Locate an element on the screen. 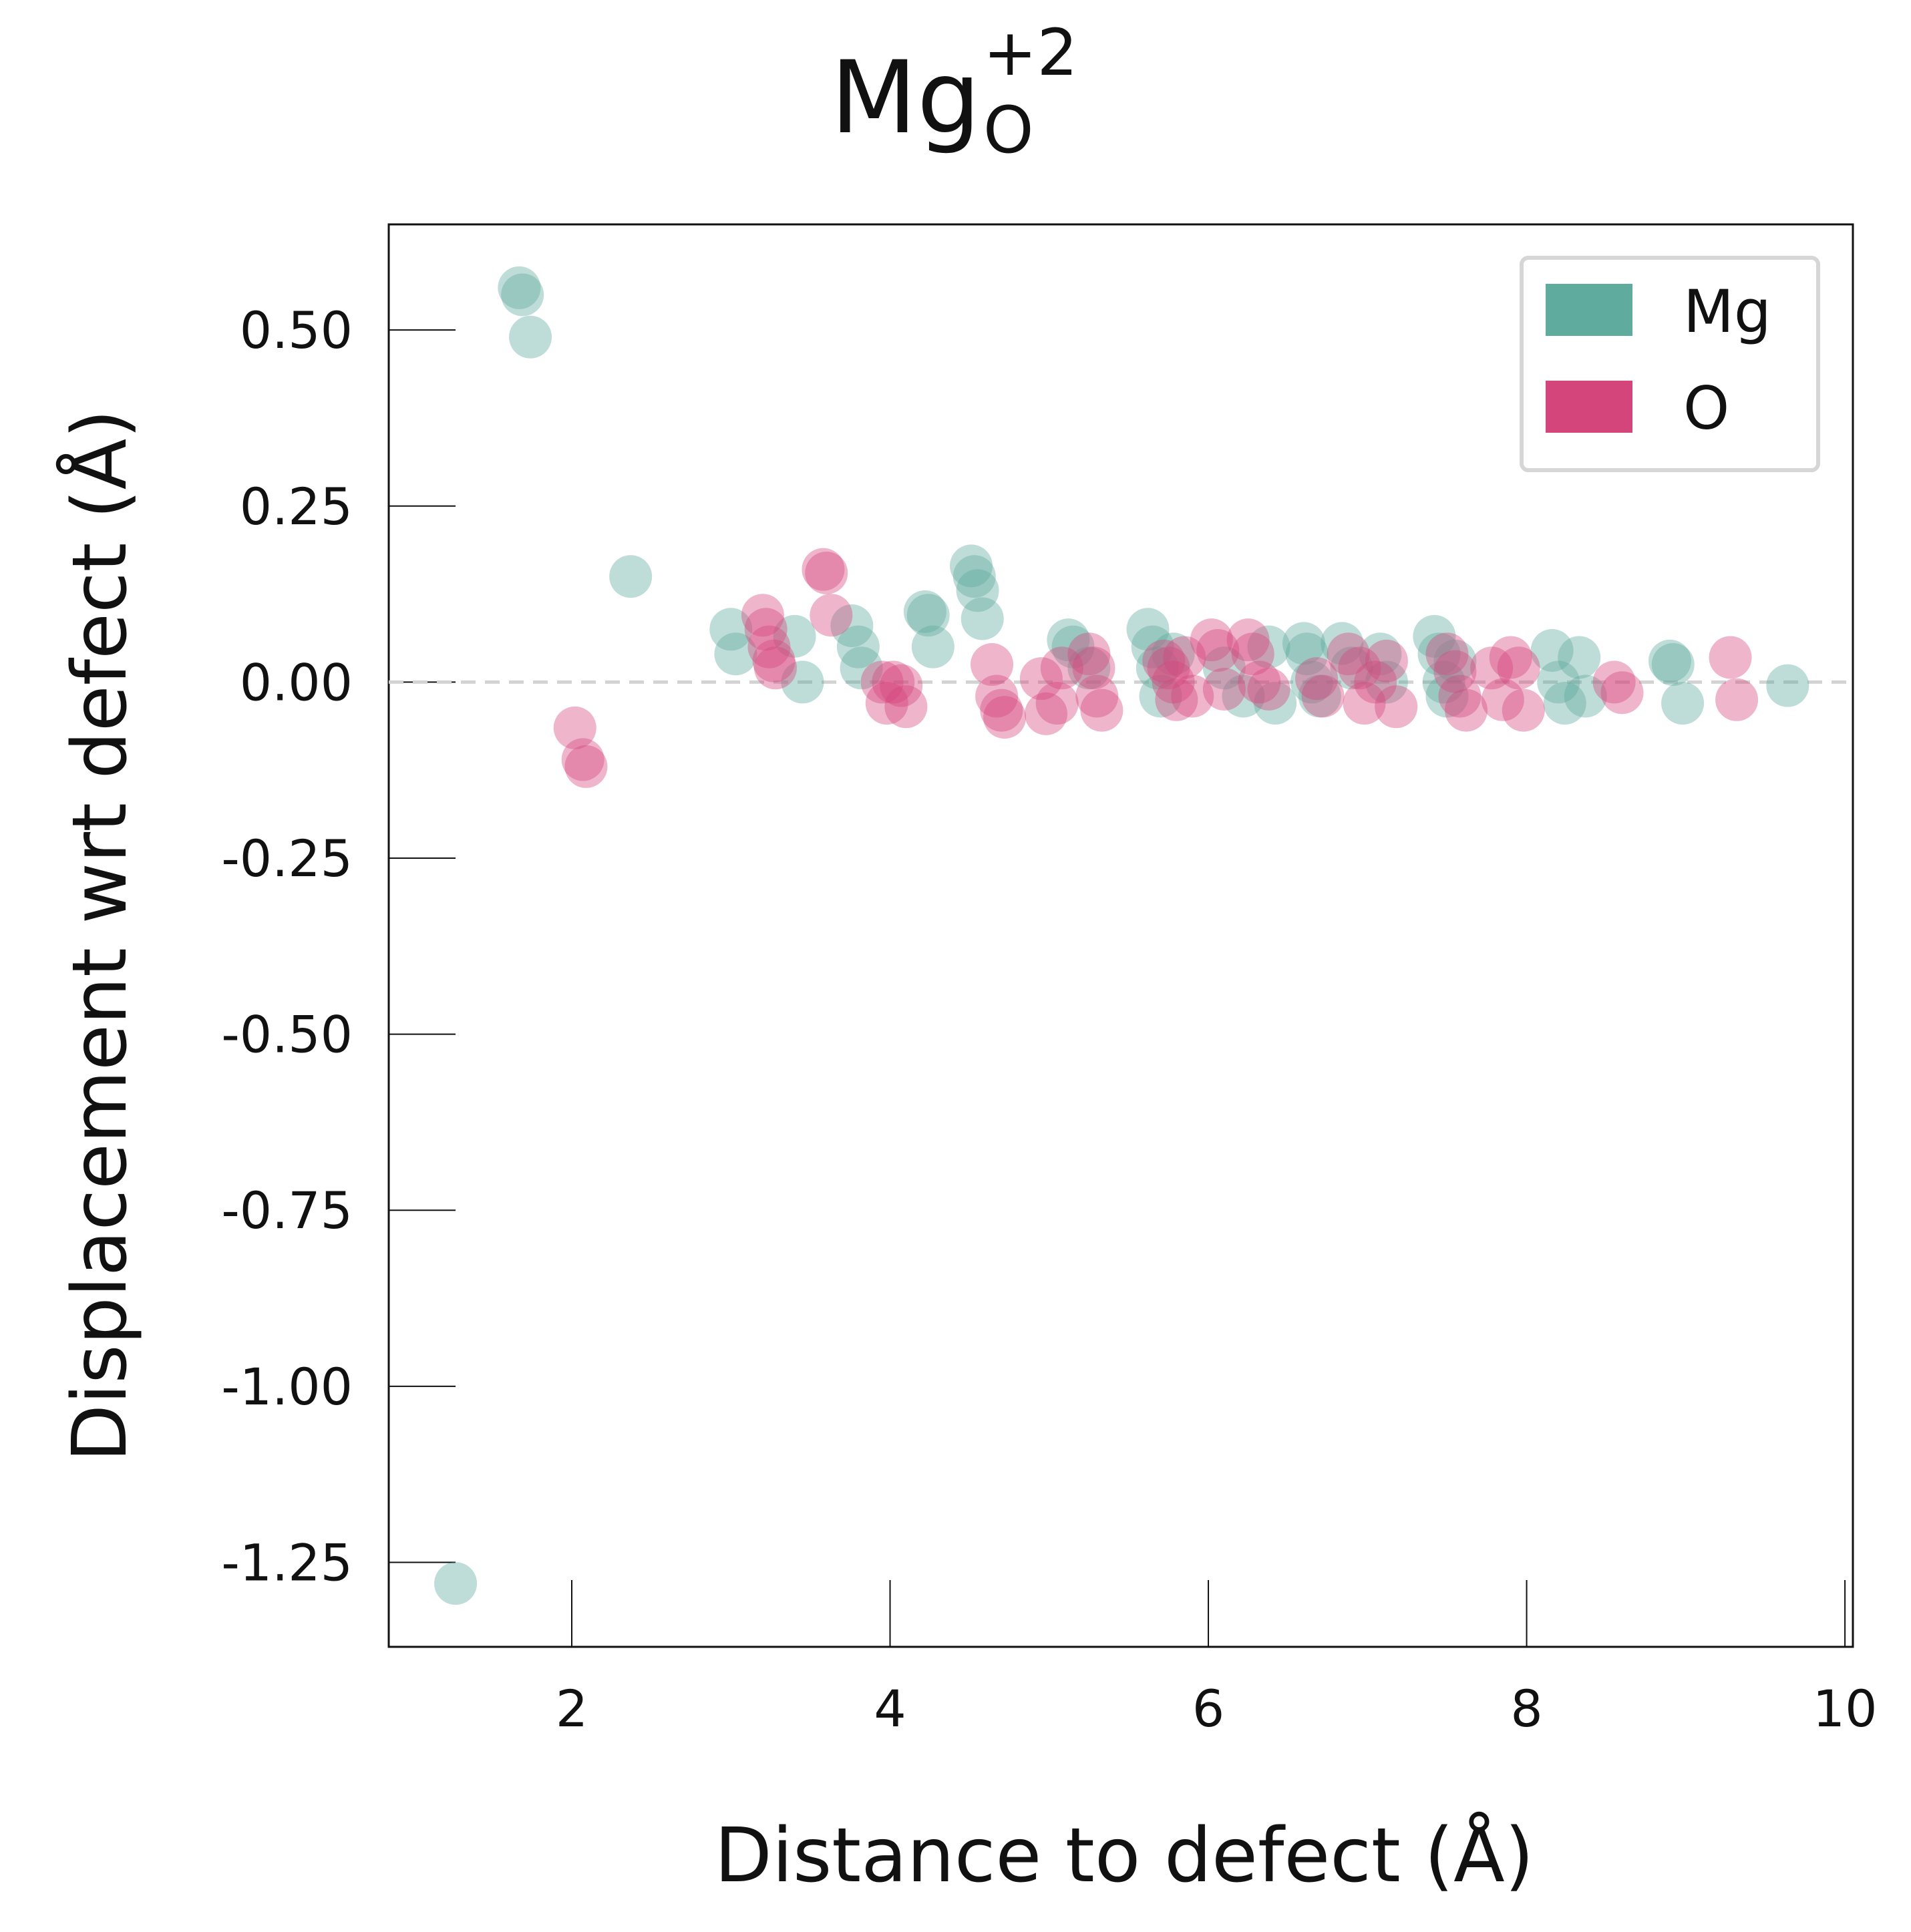 The height and width of the screenshot is (1932, 1911). y-tick-label: -0.75 is located at coordinates (287, 1210).